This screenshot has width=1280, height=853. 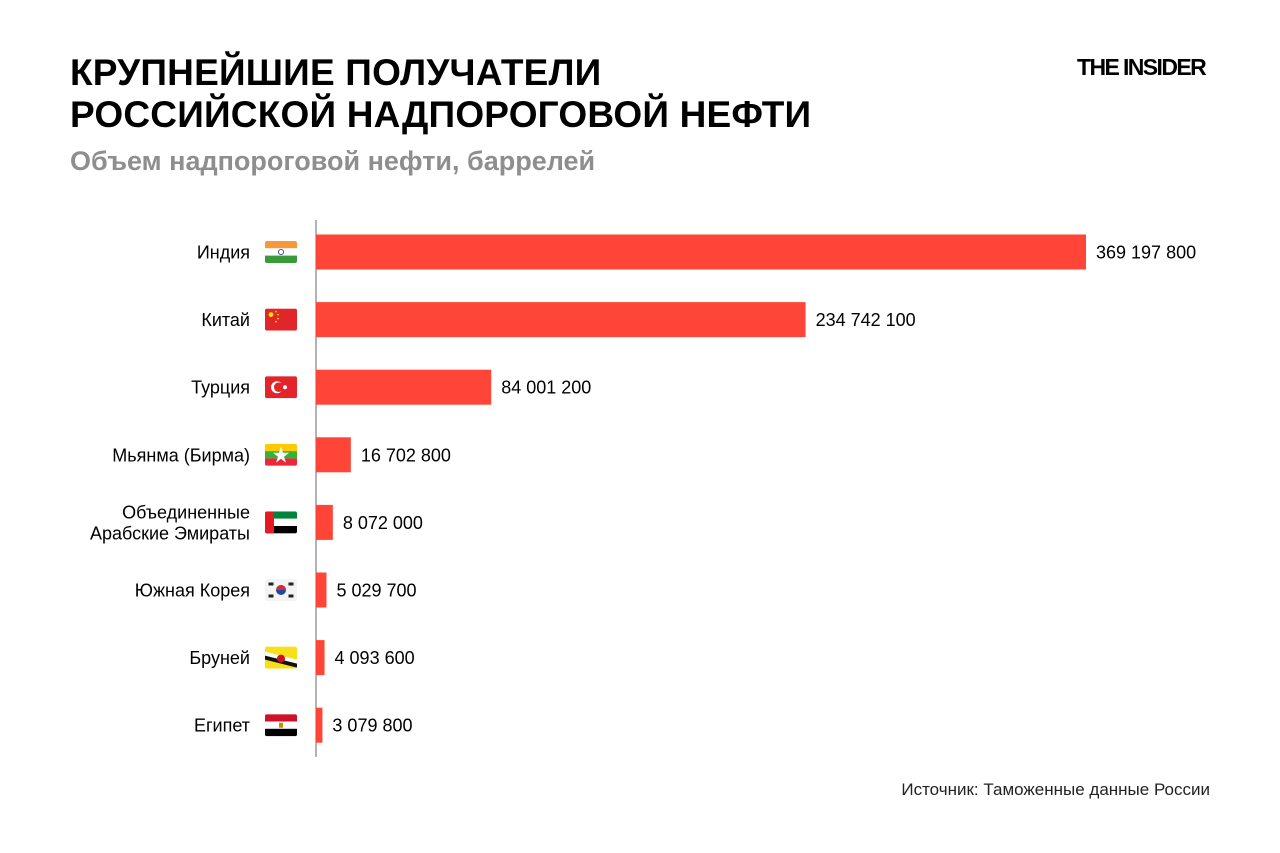 I want to click on value-label: 369 197 800, so click(x=1146, y=253).